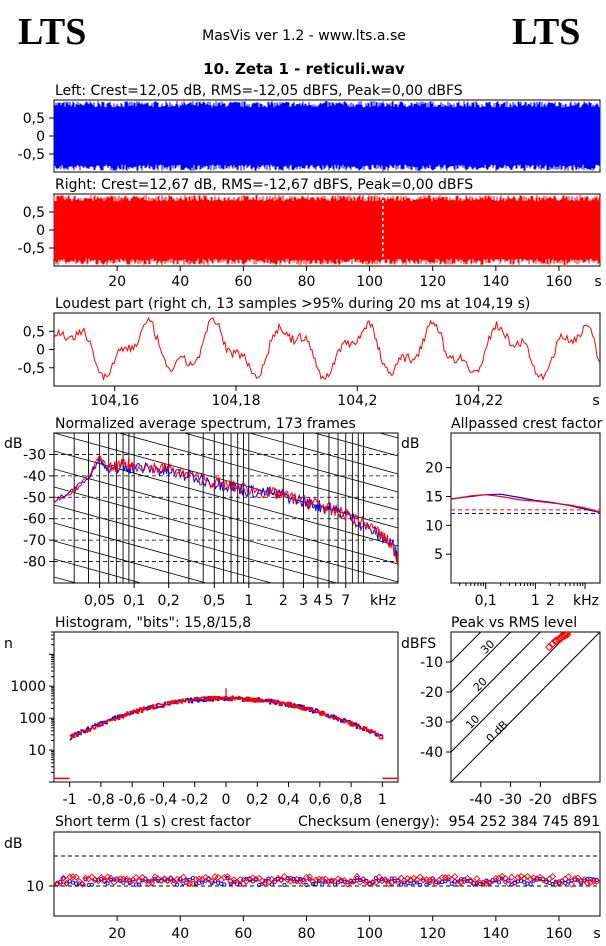  Describe the element at coordinates (35, 887) in the screenshot. I see `short-term-ytick-label: 10` at that location.